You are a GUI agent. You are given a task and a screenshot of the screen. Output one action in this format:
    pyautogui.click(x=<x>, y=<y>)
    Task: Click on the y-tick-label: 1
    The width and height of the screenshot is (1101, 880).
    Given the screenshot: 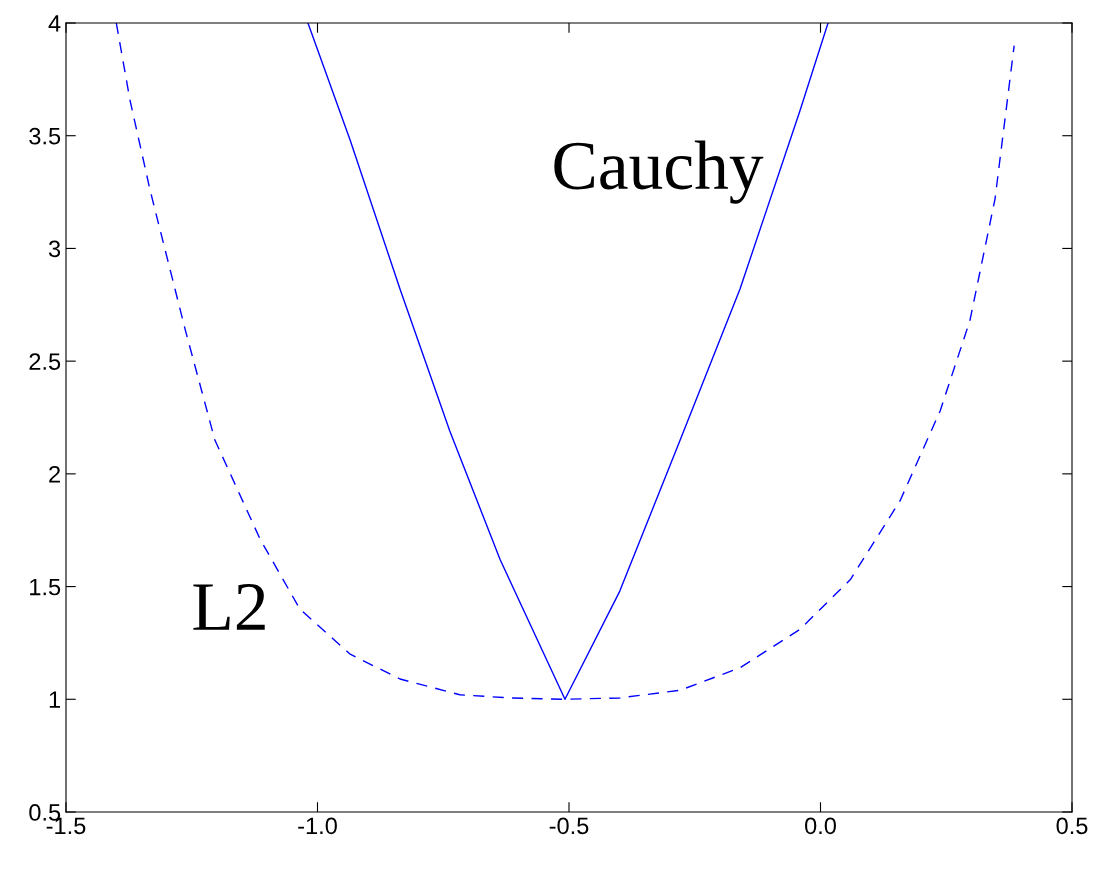 What is the action you would take?
    pyautogui.click(x=54, y=699)
    